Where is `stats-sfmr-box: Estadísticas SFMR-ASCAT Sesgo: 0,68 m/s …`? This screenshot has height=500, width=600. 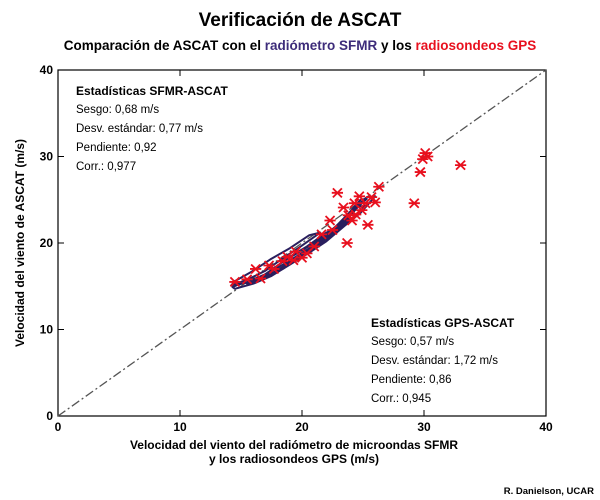 stats-sfmr-box: Estadísticas SFMR-ASCAT Sesgo: 0,68 m/s … is located at coordinates (152, 129).